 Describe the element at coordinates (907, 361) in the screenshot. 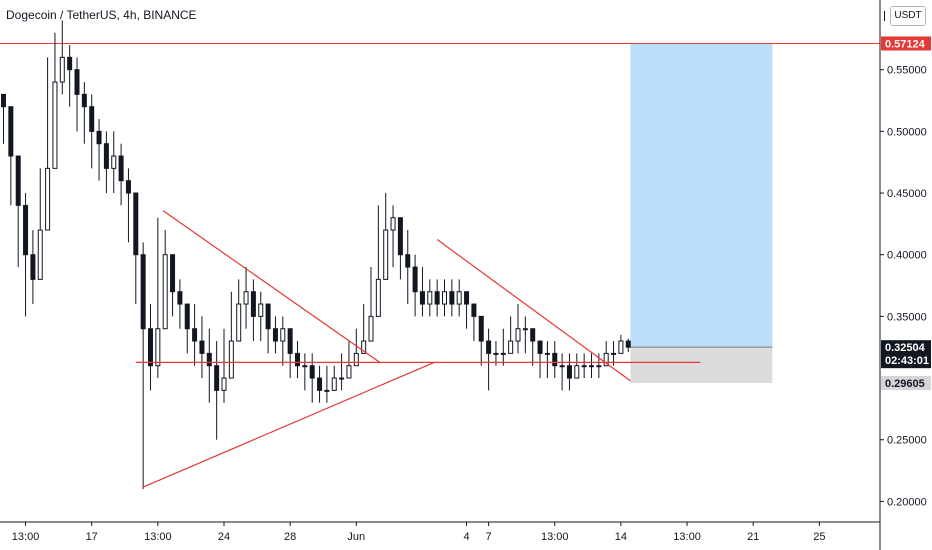

I see `current-price-badge-countdown: 02:43:01` at that location.